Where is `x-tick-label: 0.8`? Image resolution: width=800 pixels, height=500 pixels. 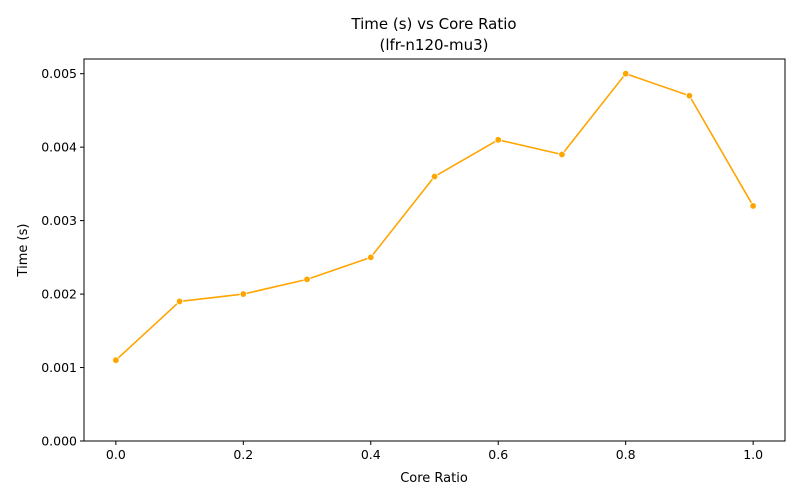 x-tick-label: 0.8 is located at coordinates (626, 454).